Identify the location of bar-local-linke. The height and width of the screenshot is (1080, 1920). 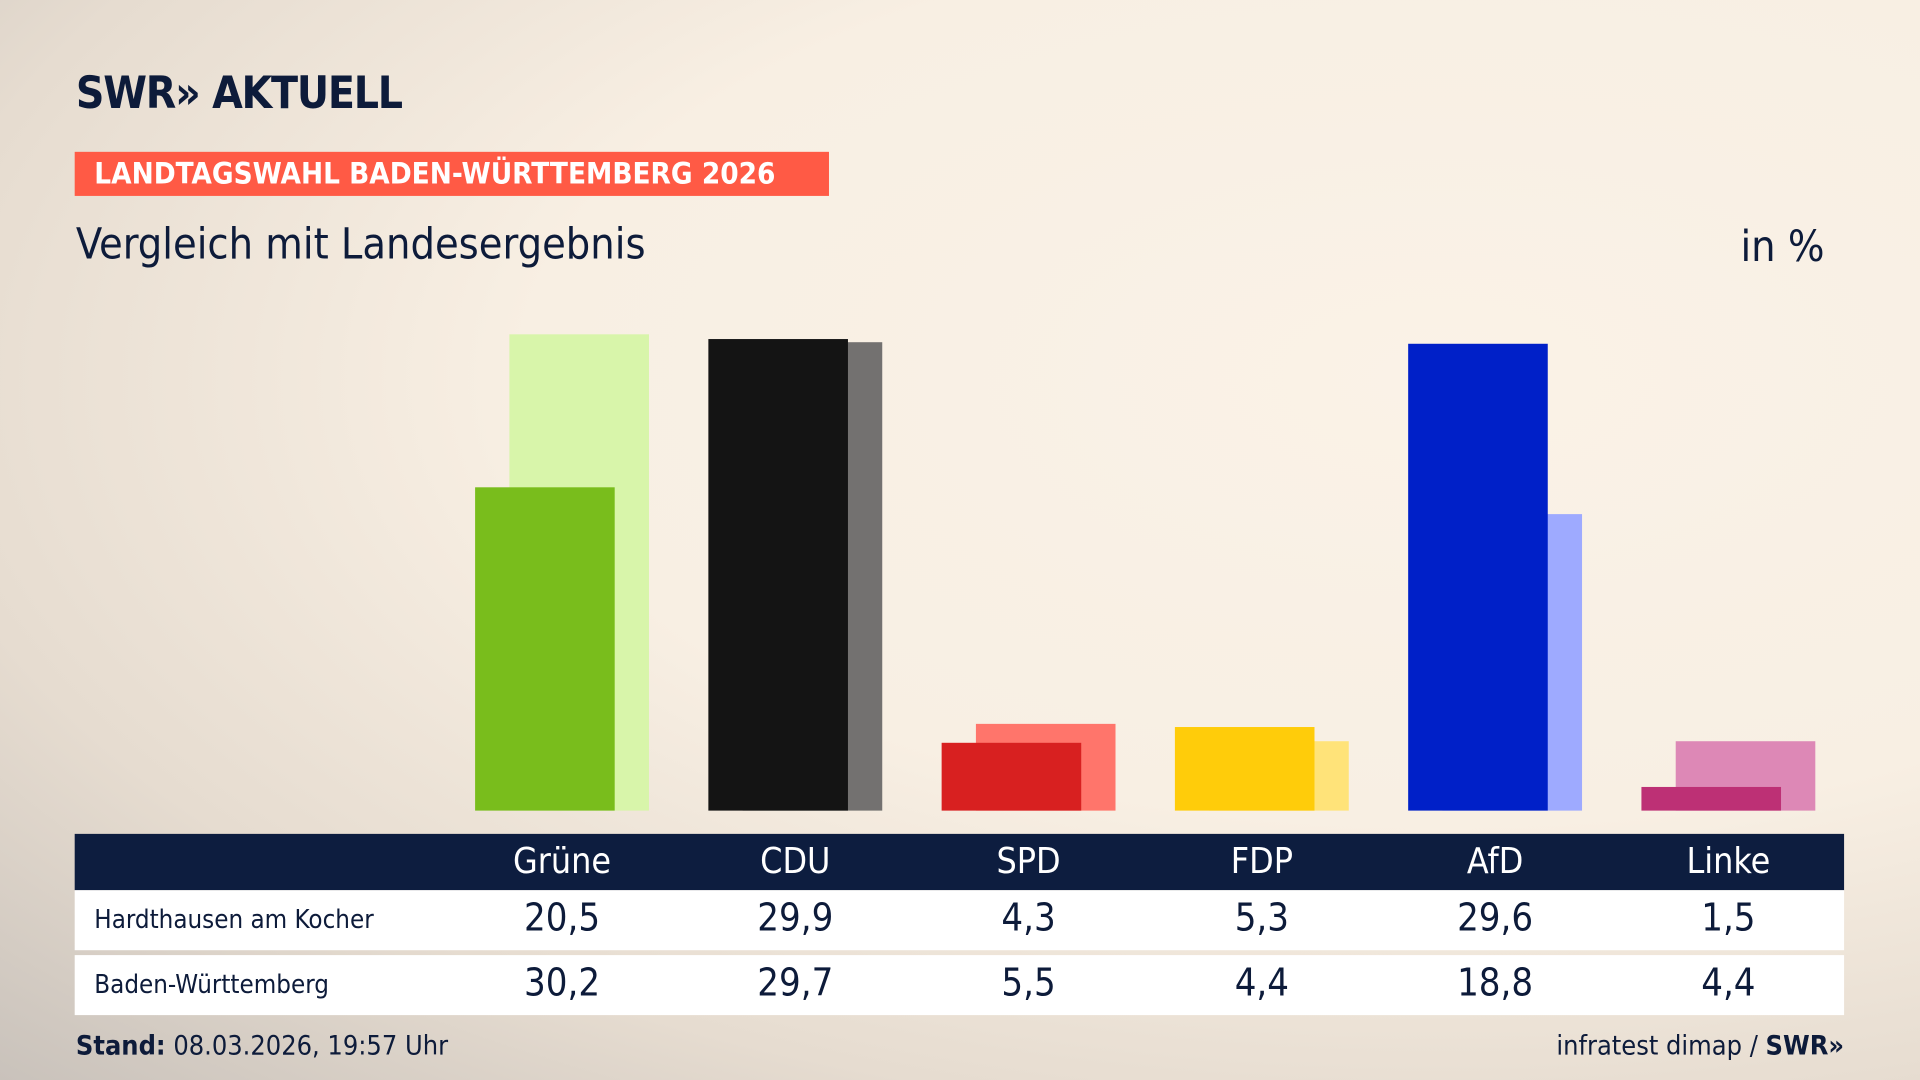
(1711, 798).